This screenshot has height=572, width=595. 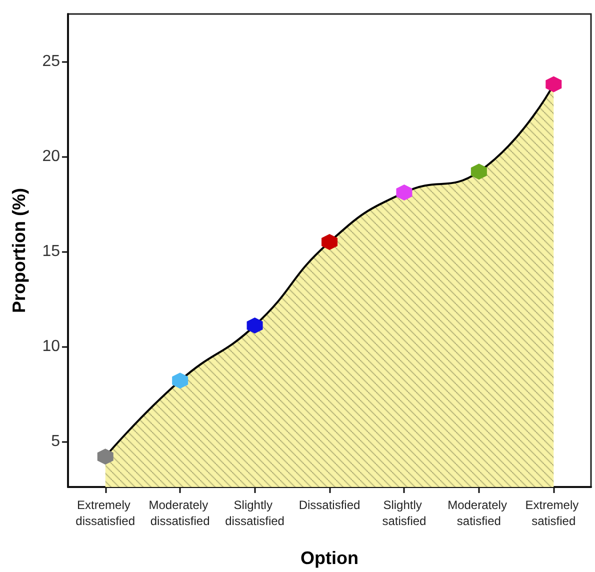 What do you see at coordinates (329, 505) in the screenshot?
I see `x-tick-label: Dissatisfied` at bounding box center [329, 505].